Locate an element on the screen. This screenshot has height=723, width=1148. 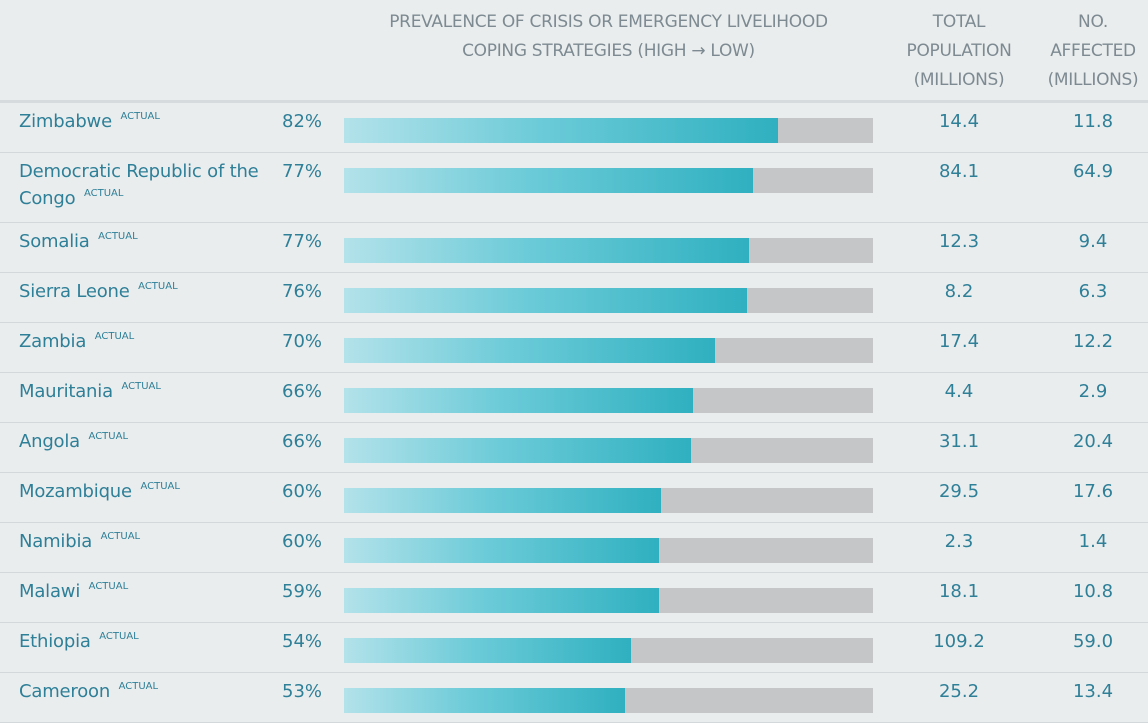
percent-label: 60% is located at coordinates (302, 541).